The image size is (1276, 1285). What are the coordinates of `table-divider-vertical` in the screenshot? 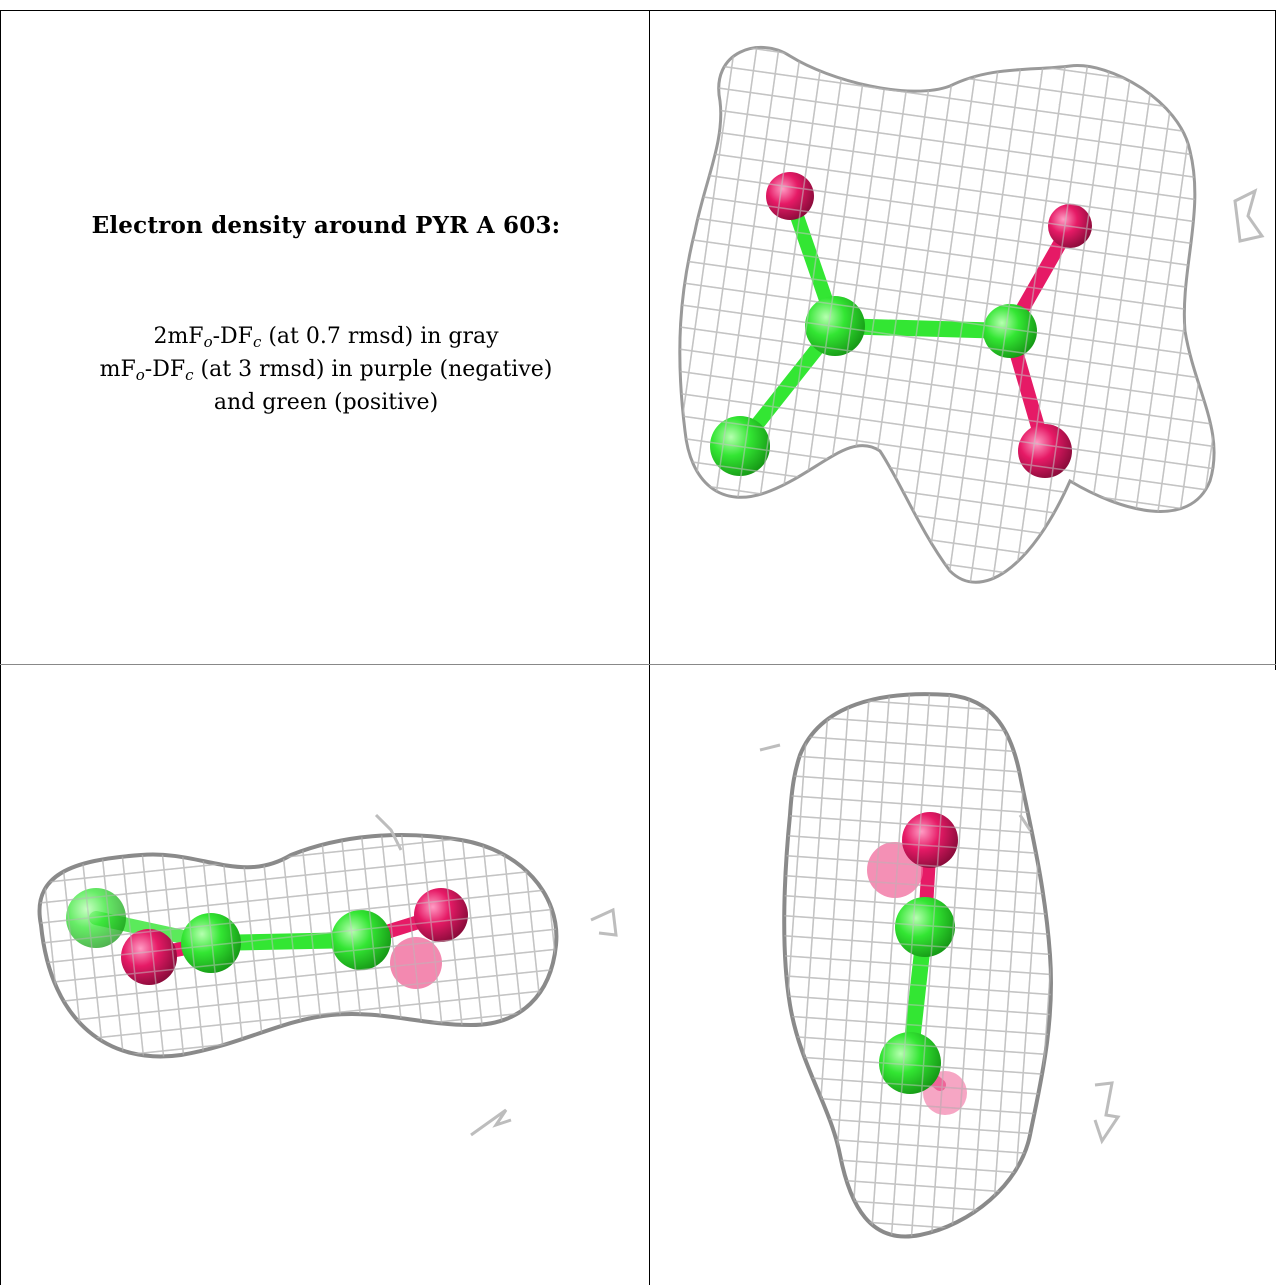 It's located at (649, 647).